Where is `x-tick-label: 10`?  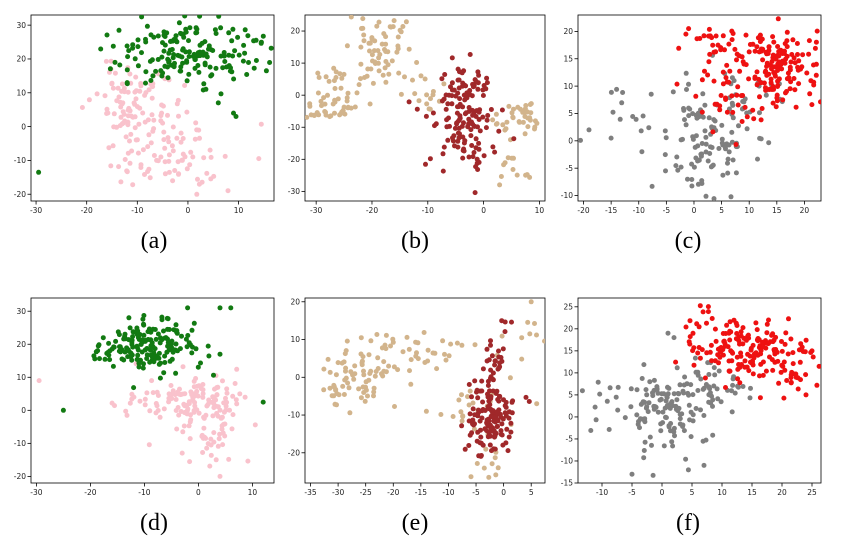
x-tick-label: 10 is located at coordinates (722, 492).